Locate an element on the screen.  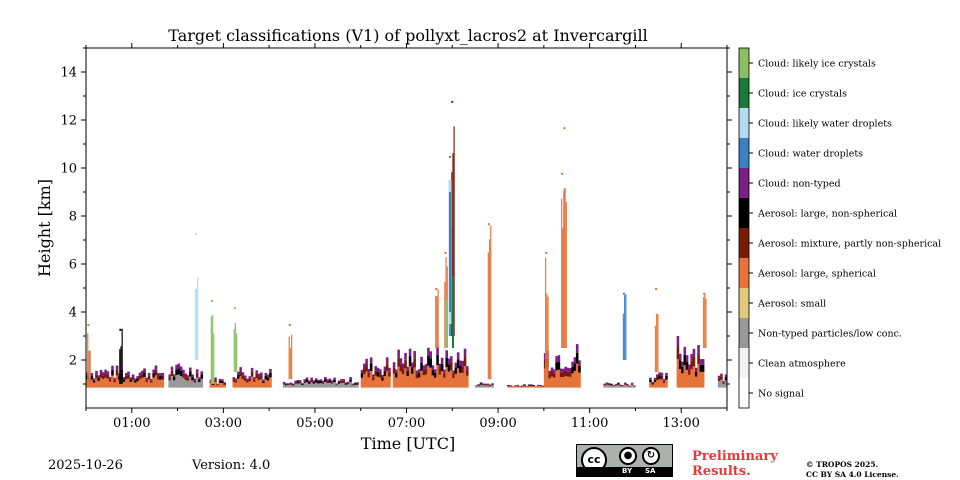
boundary-layer-segment is located at coordinates (658, 380).